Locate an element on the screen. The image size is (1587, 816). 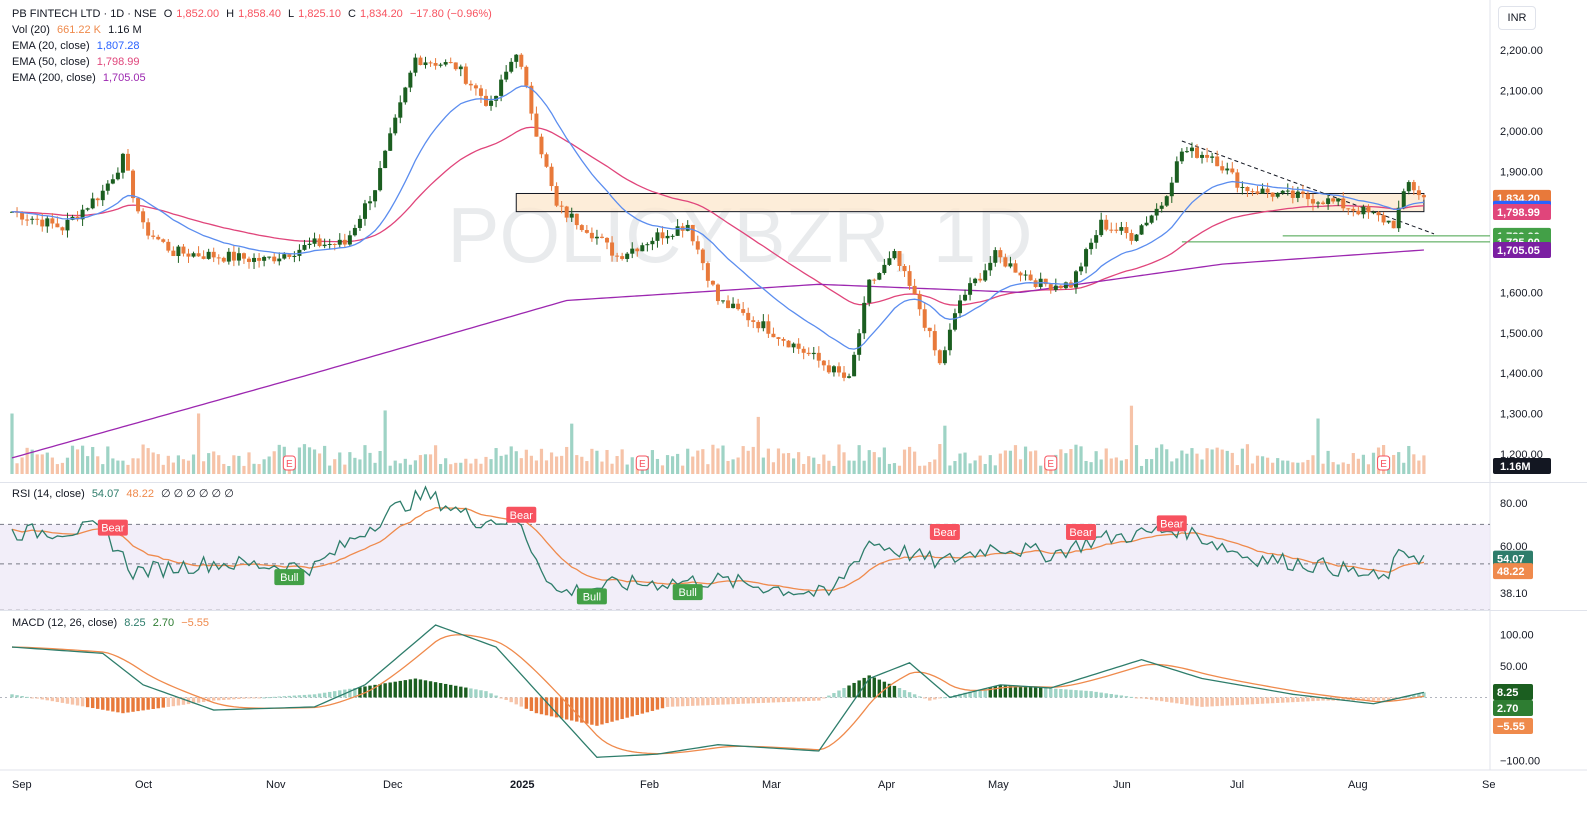
macd-label: MACD (12, 26, close) is located at coordinates (65, 623).